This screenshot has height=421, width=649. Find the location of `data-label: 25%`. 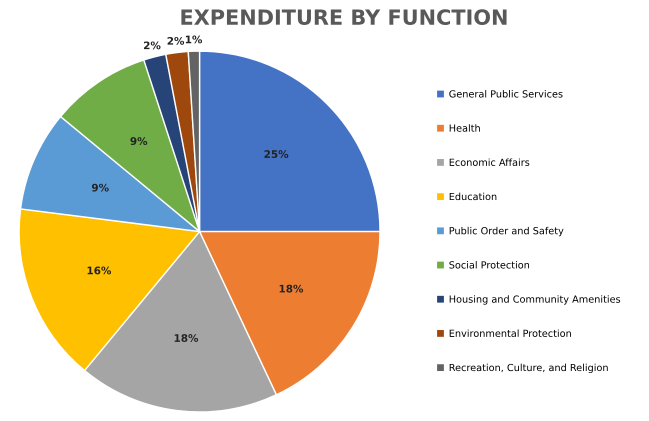

data-label: 25% is located at coordinates (276, 154).